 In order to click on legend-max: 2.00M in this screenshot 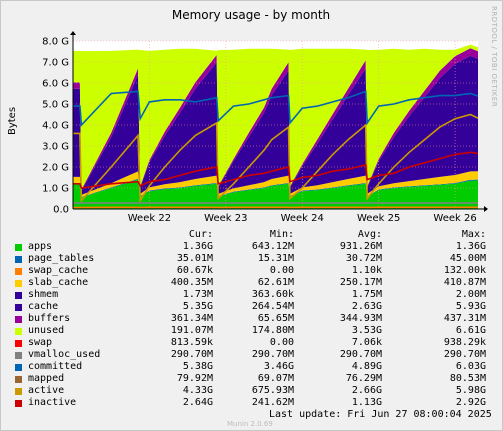, I will do `click(470, 294)`.